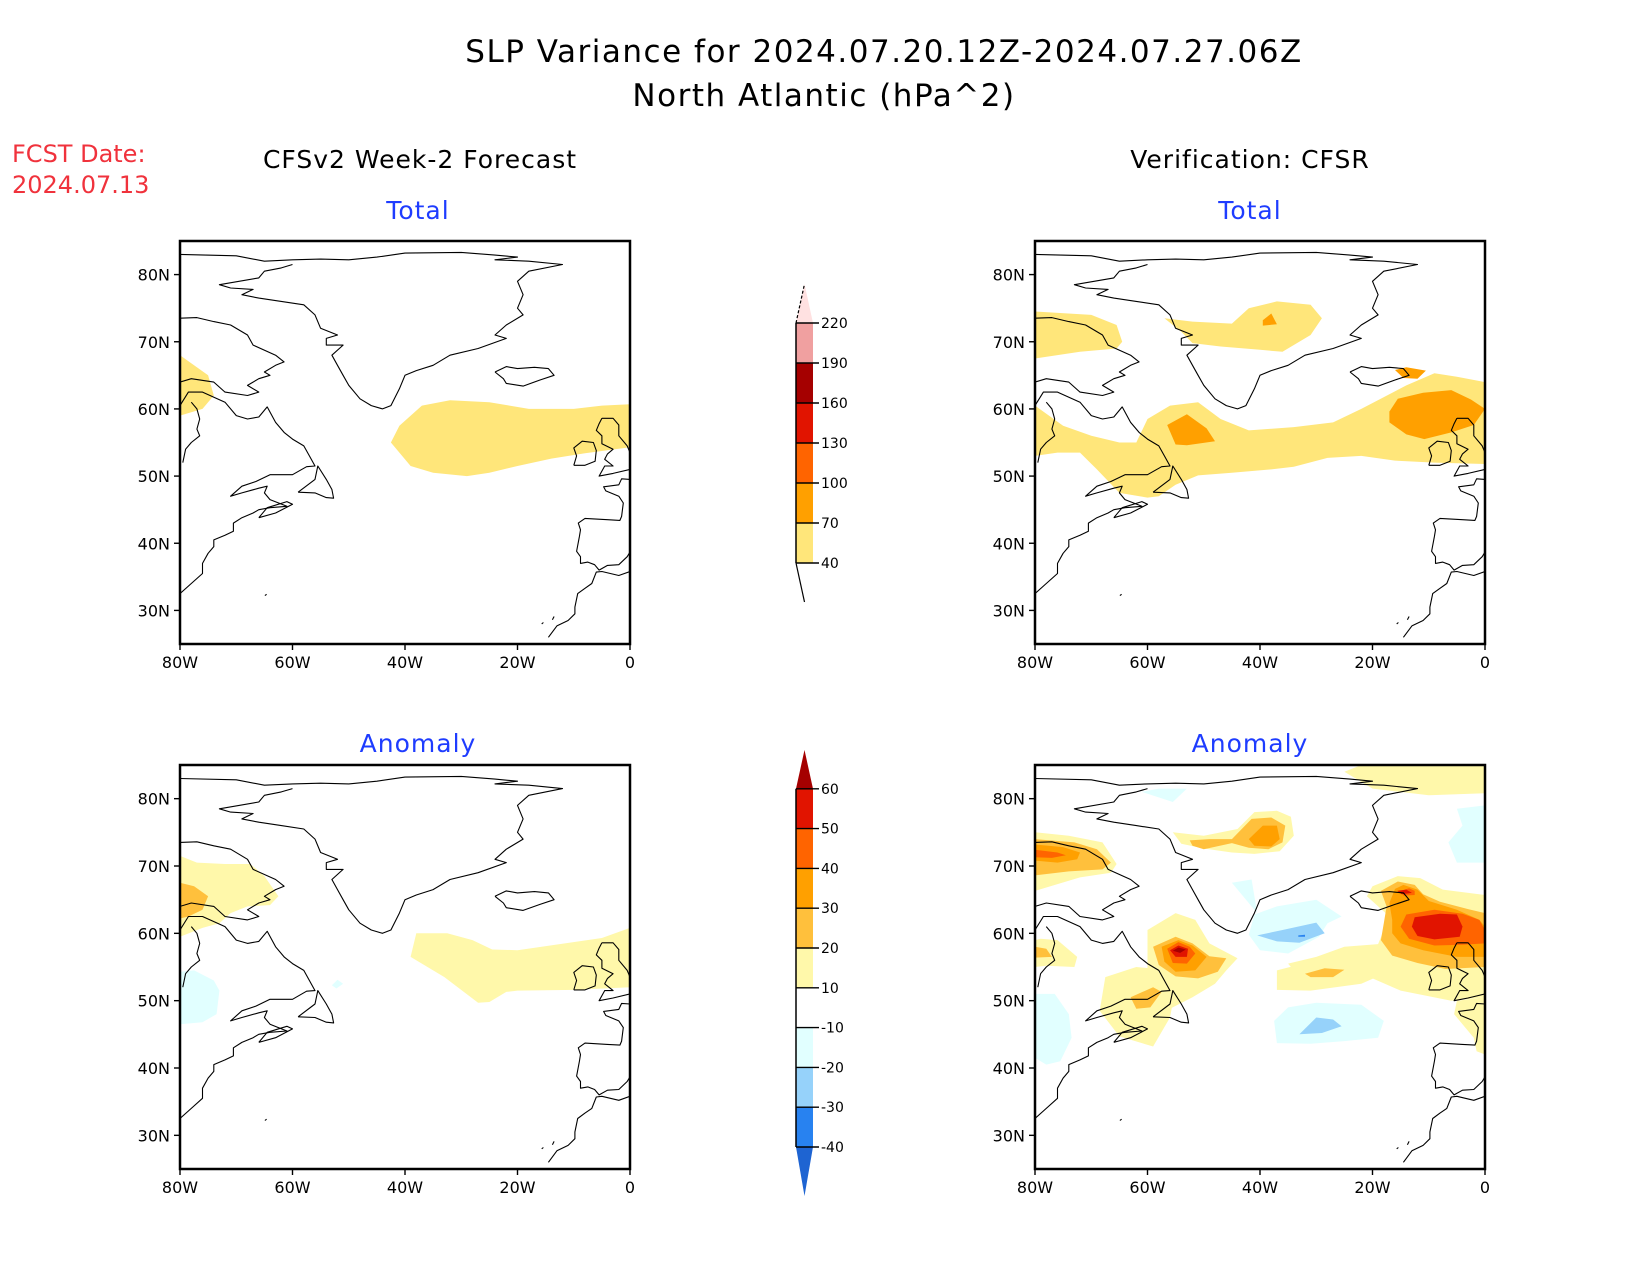  I want to click on forecast-total-subtitle: Total, so click(417, 210).